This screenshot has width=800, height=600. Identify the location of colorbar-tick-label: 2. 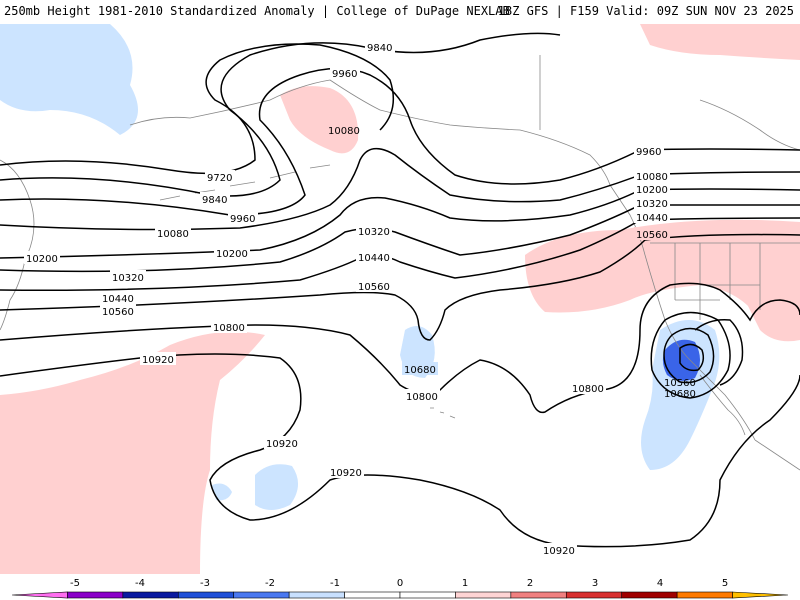
(530, 583).